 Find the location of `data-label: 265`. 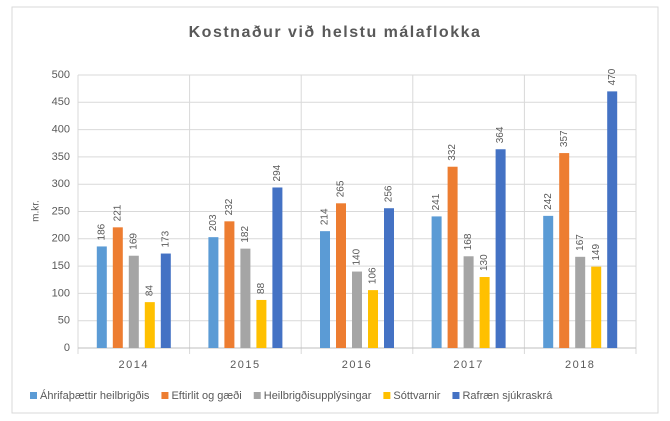

data-label: 265 is located at coordinates (341, 188).